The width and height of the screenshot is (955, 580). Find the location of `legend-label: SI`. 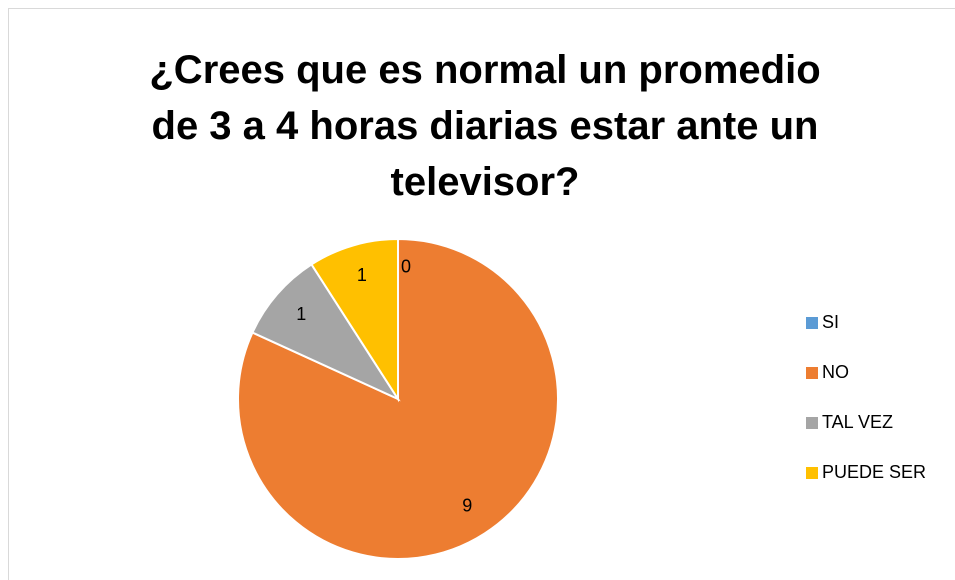

legend-label: SI is located at coordinates (830, 322).